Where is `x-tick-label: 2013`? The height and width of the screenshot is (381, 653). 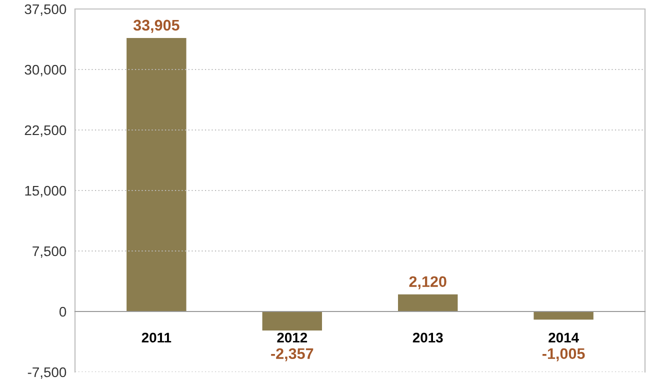
x-tick-label: 2013 is located at coordinates (427, 337).